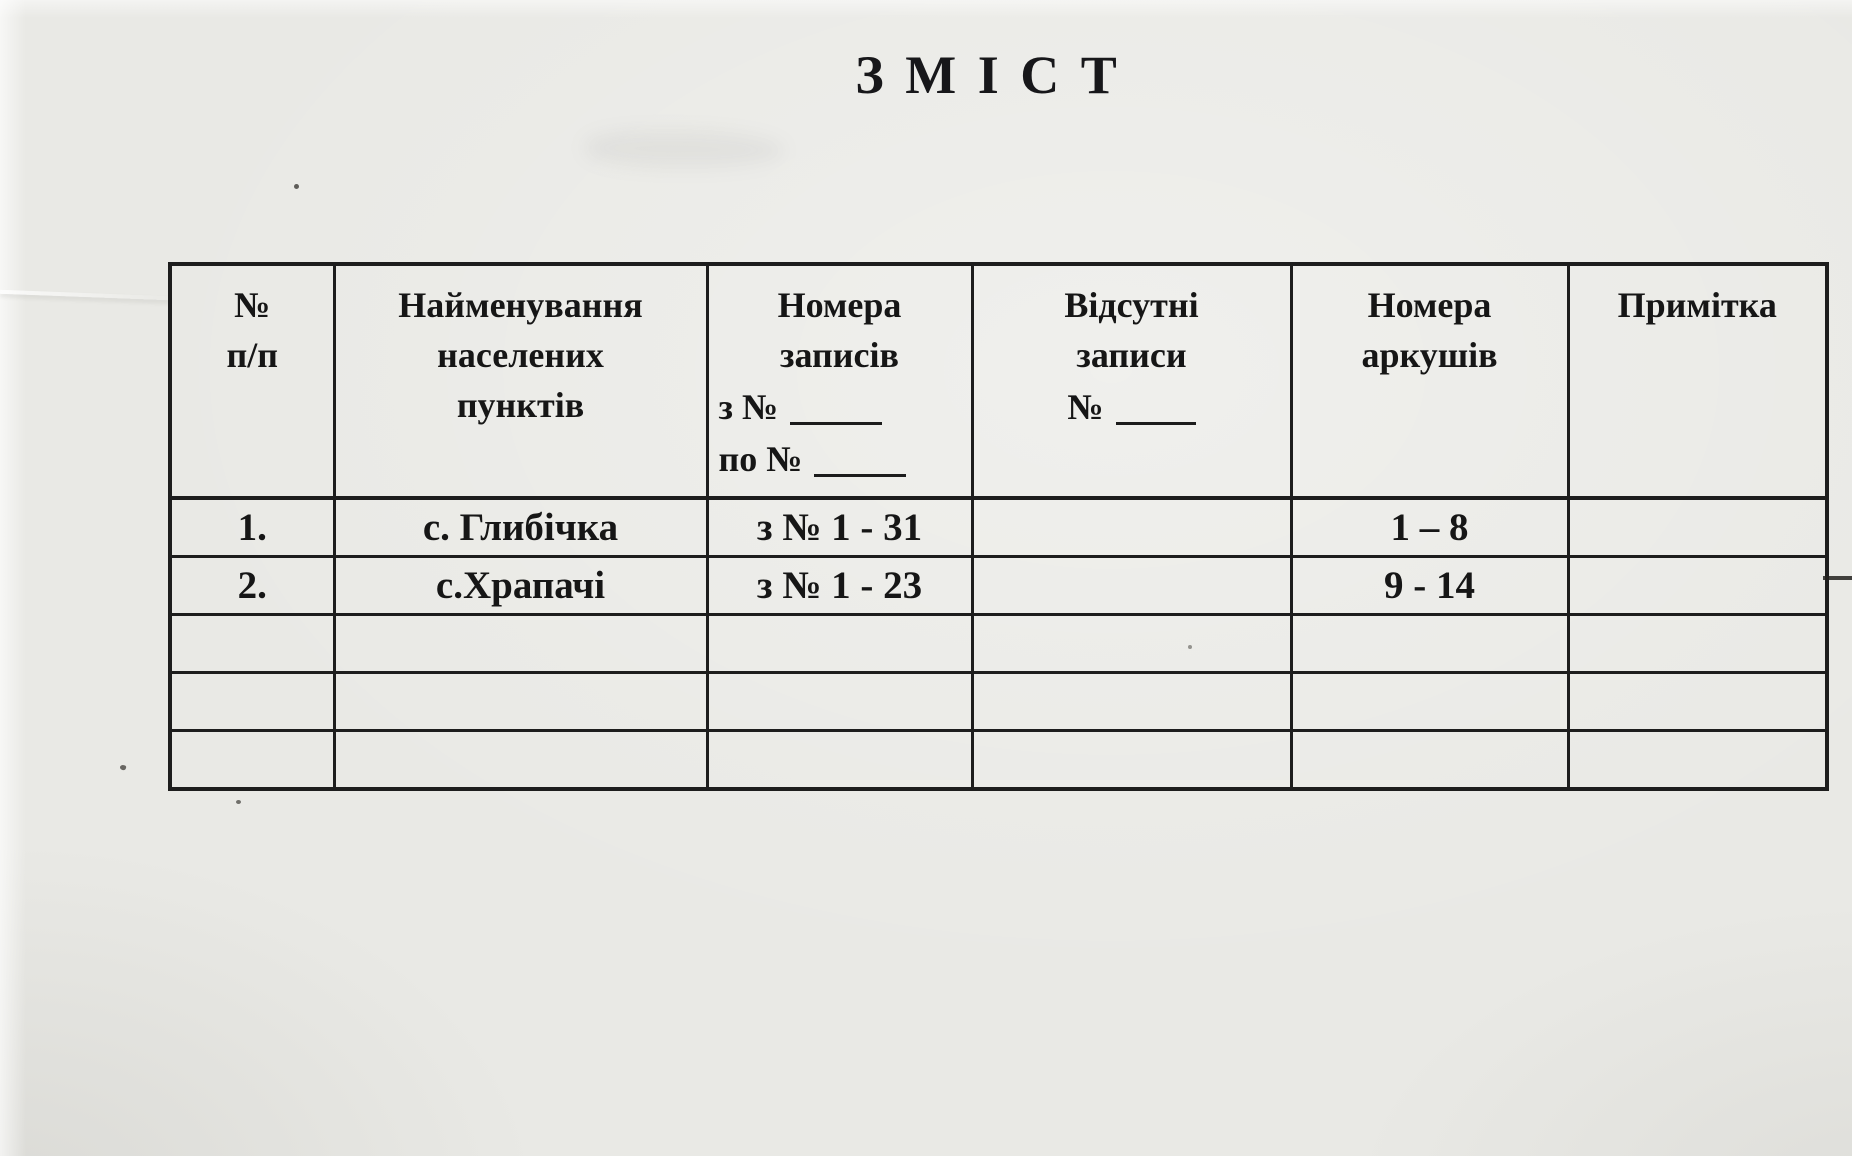 The height and width of the screenshot is (1156, 1852). Describe the element at coordinates (1429, 381) in the screenshot. I see `header-cell-sheet-numbers: Номера аркушів` at that location.